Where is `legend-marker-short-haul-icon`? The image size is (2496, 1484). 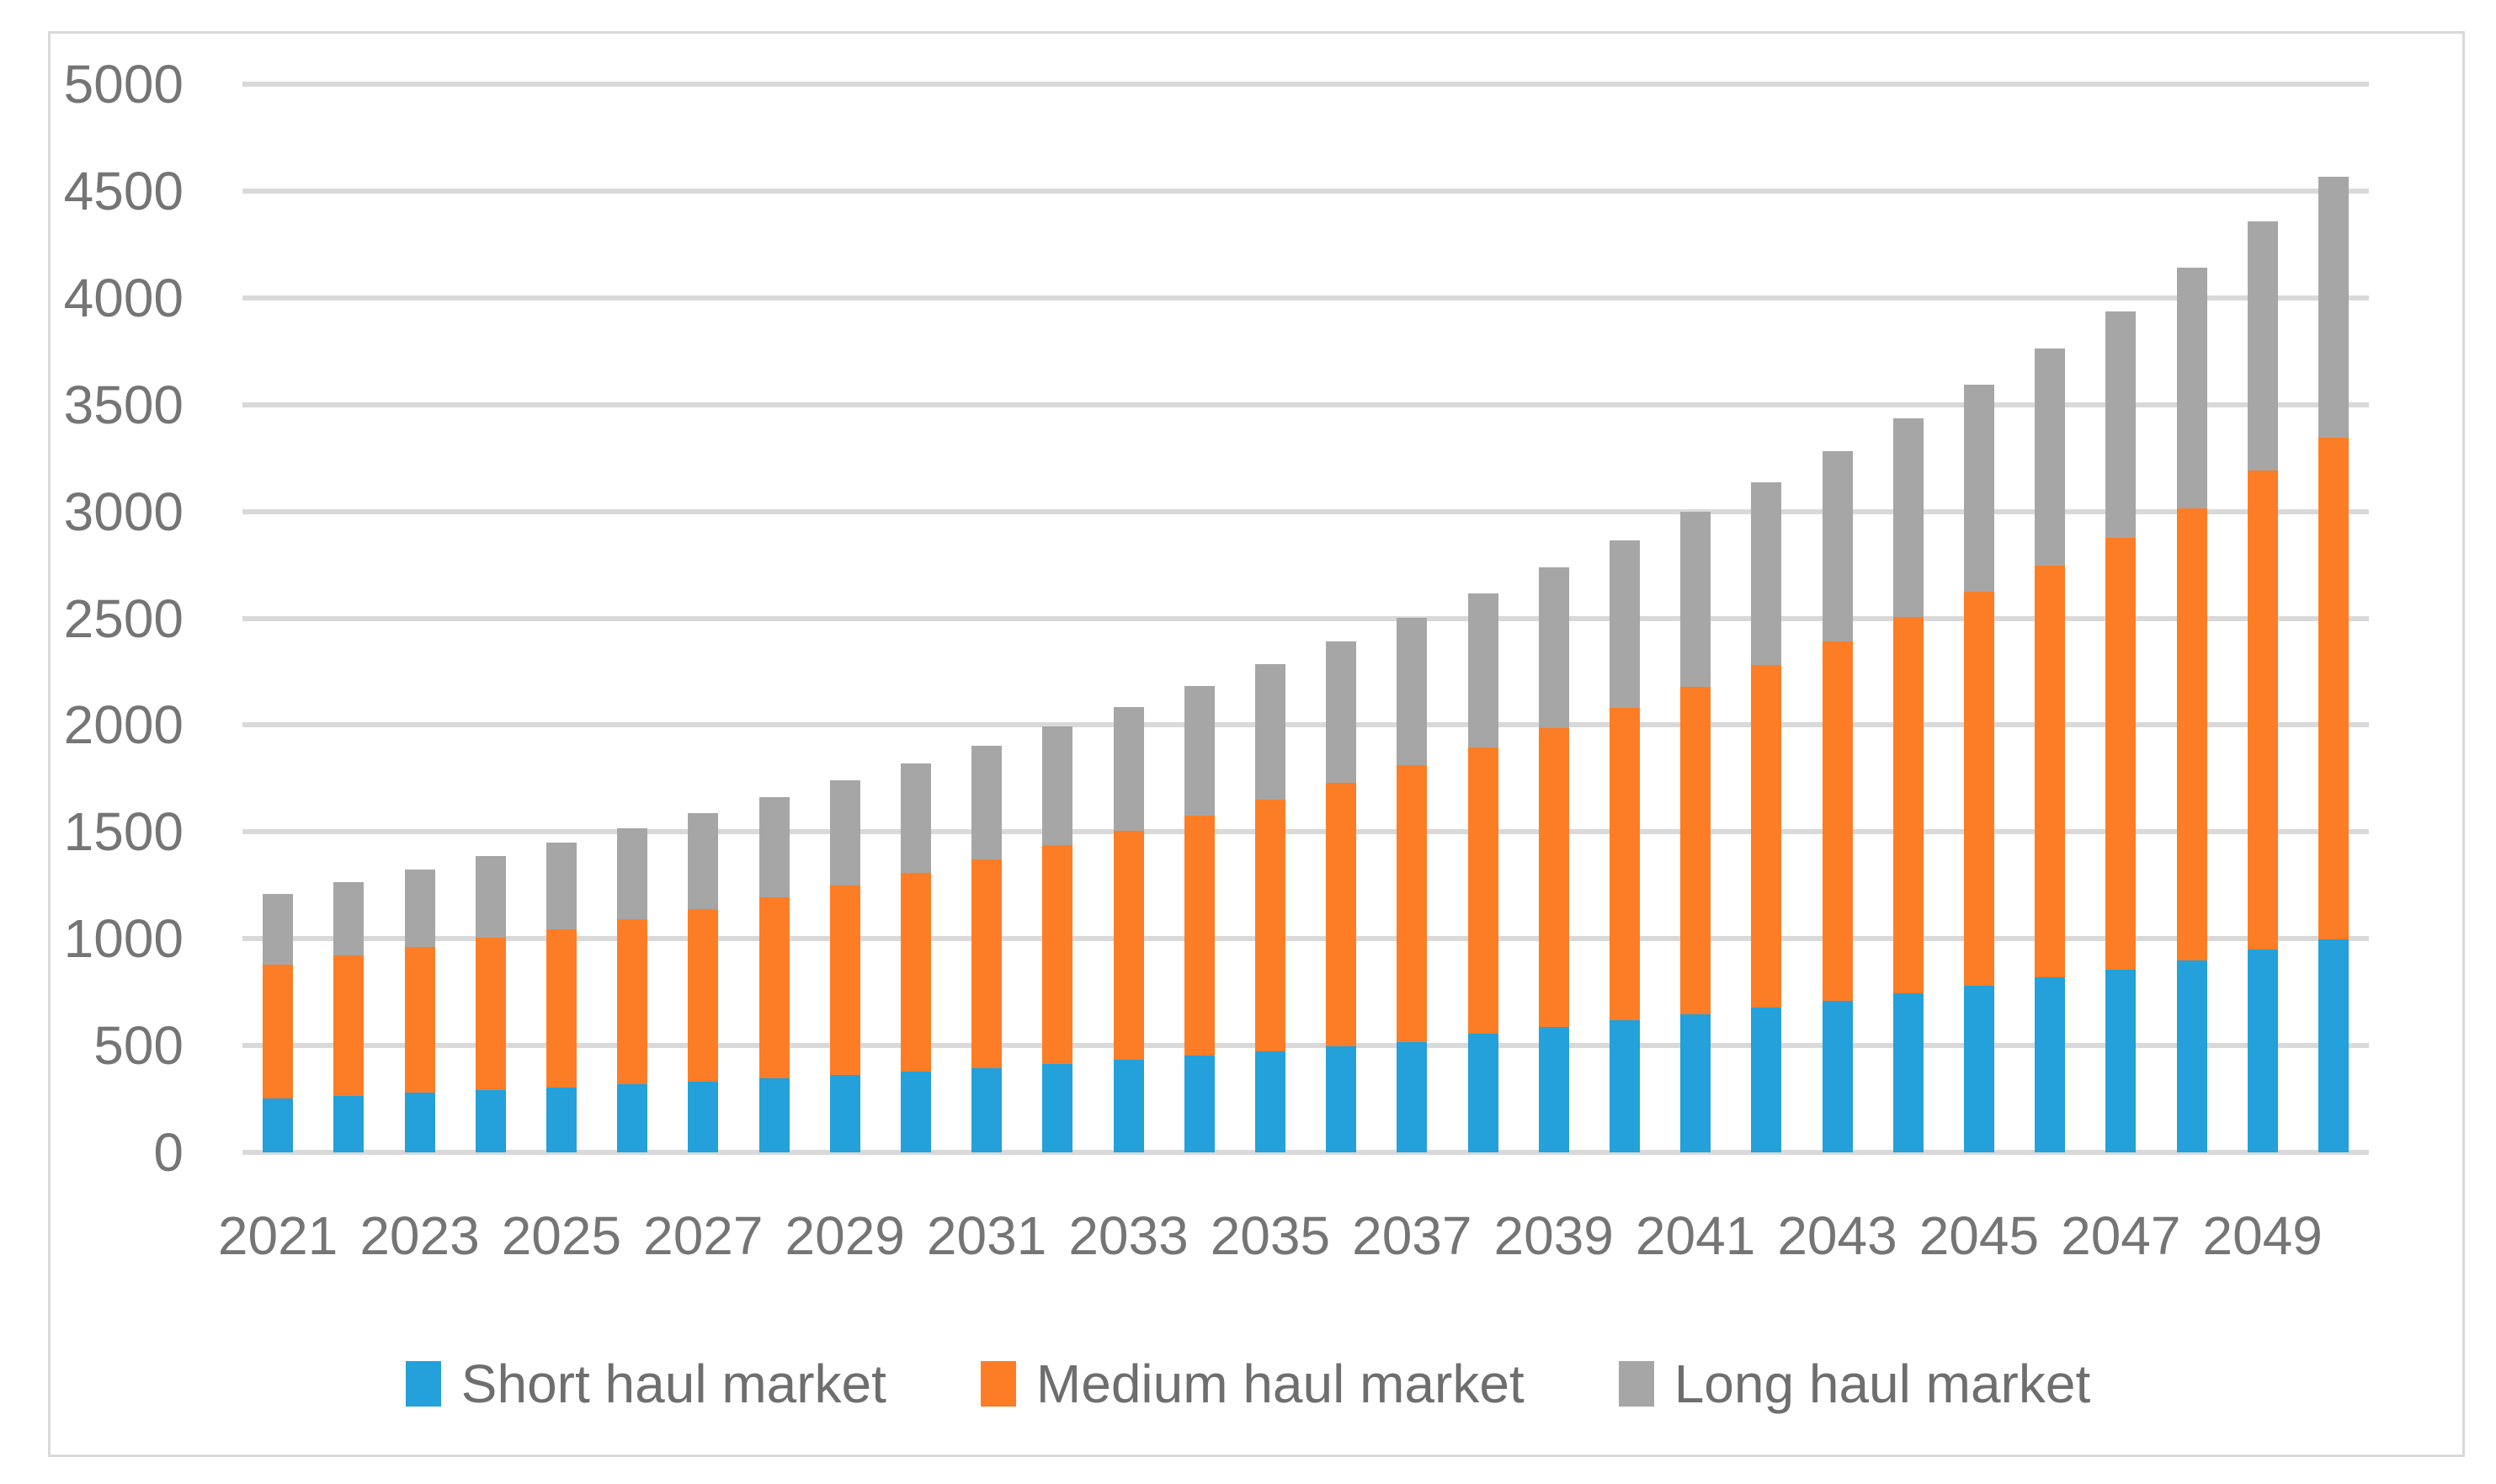 legend-marker-short-haul-icon is located at coordinates (423, 1384).